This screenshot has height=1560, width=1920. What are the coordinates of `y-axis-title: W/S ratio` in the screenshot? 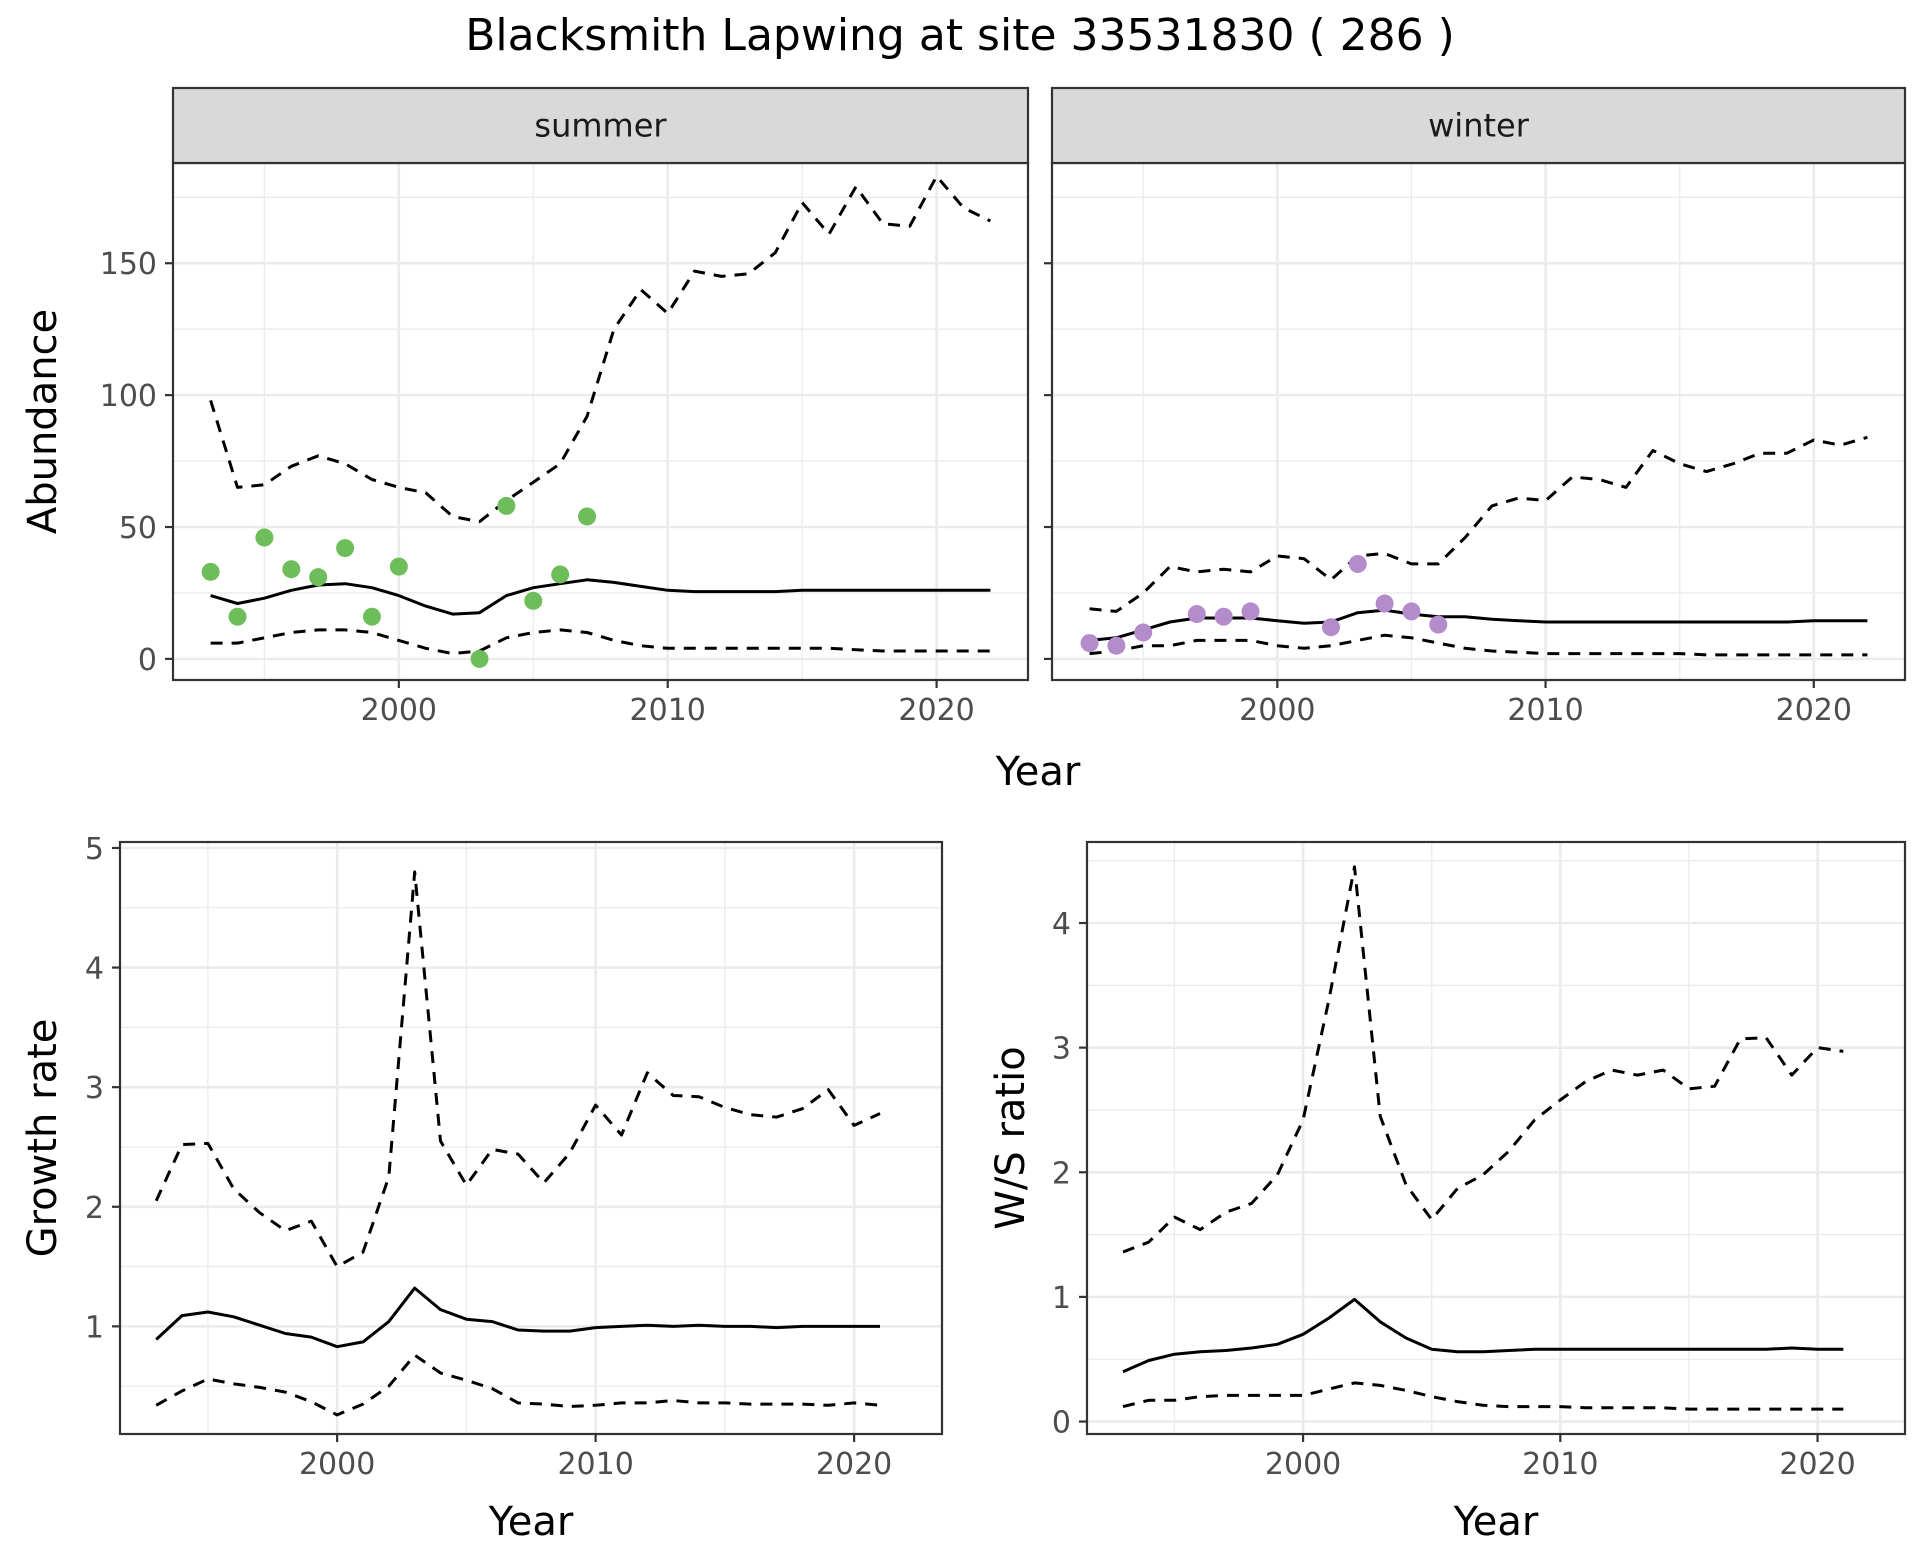 It's located at (1011, 1137).